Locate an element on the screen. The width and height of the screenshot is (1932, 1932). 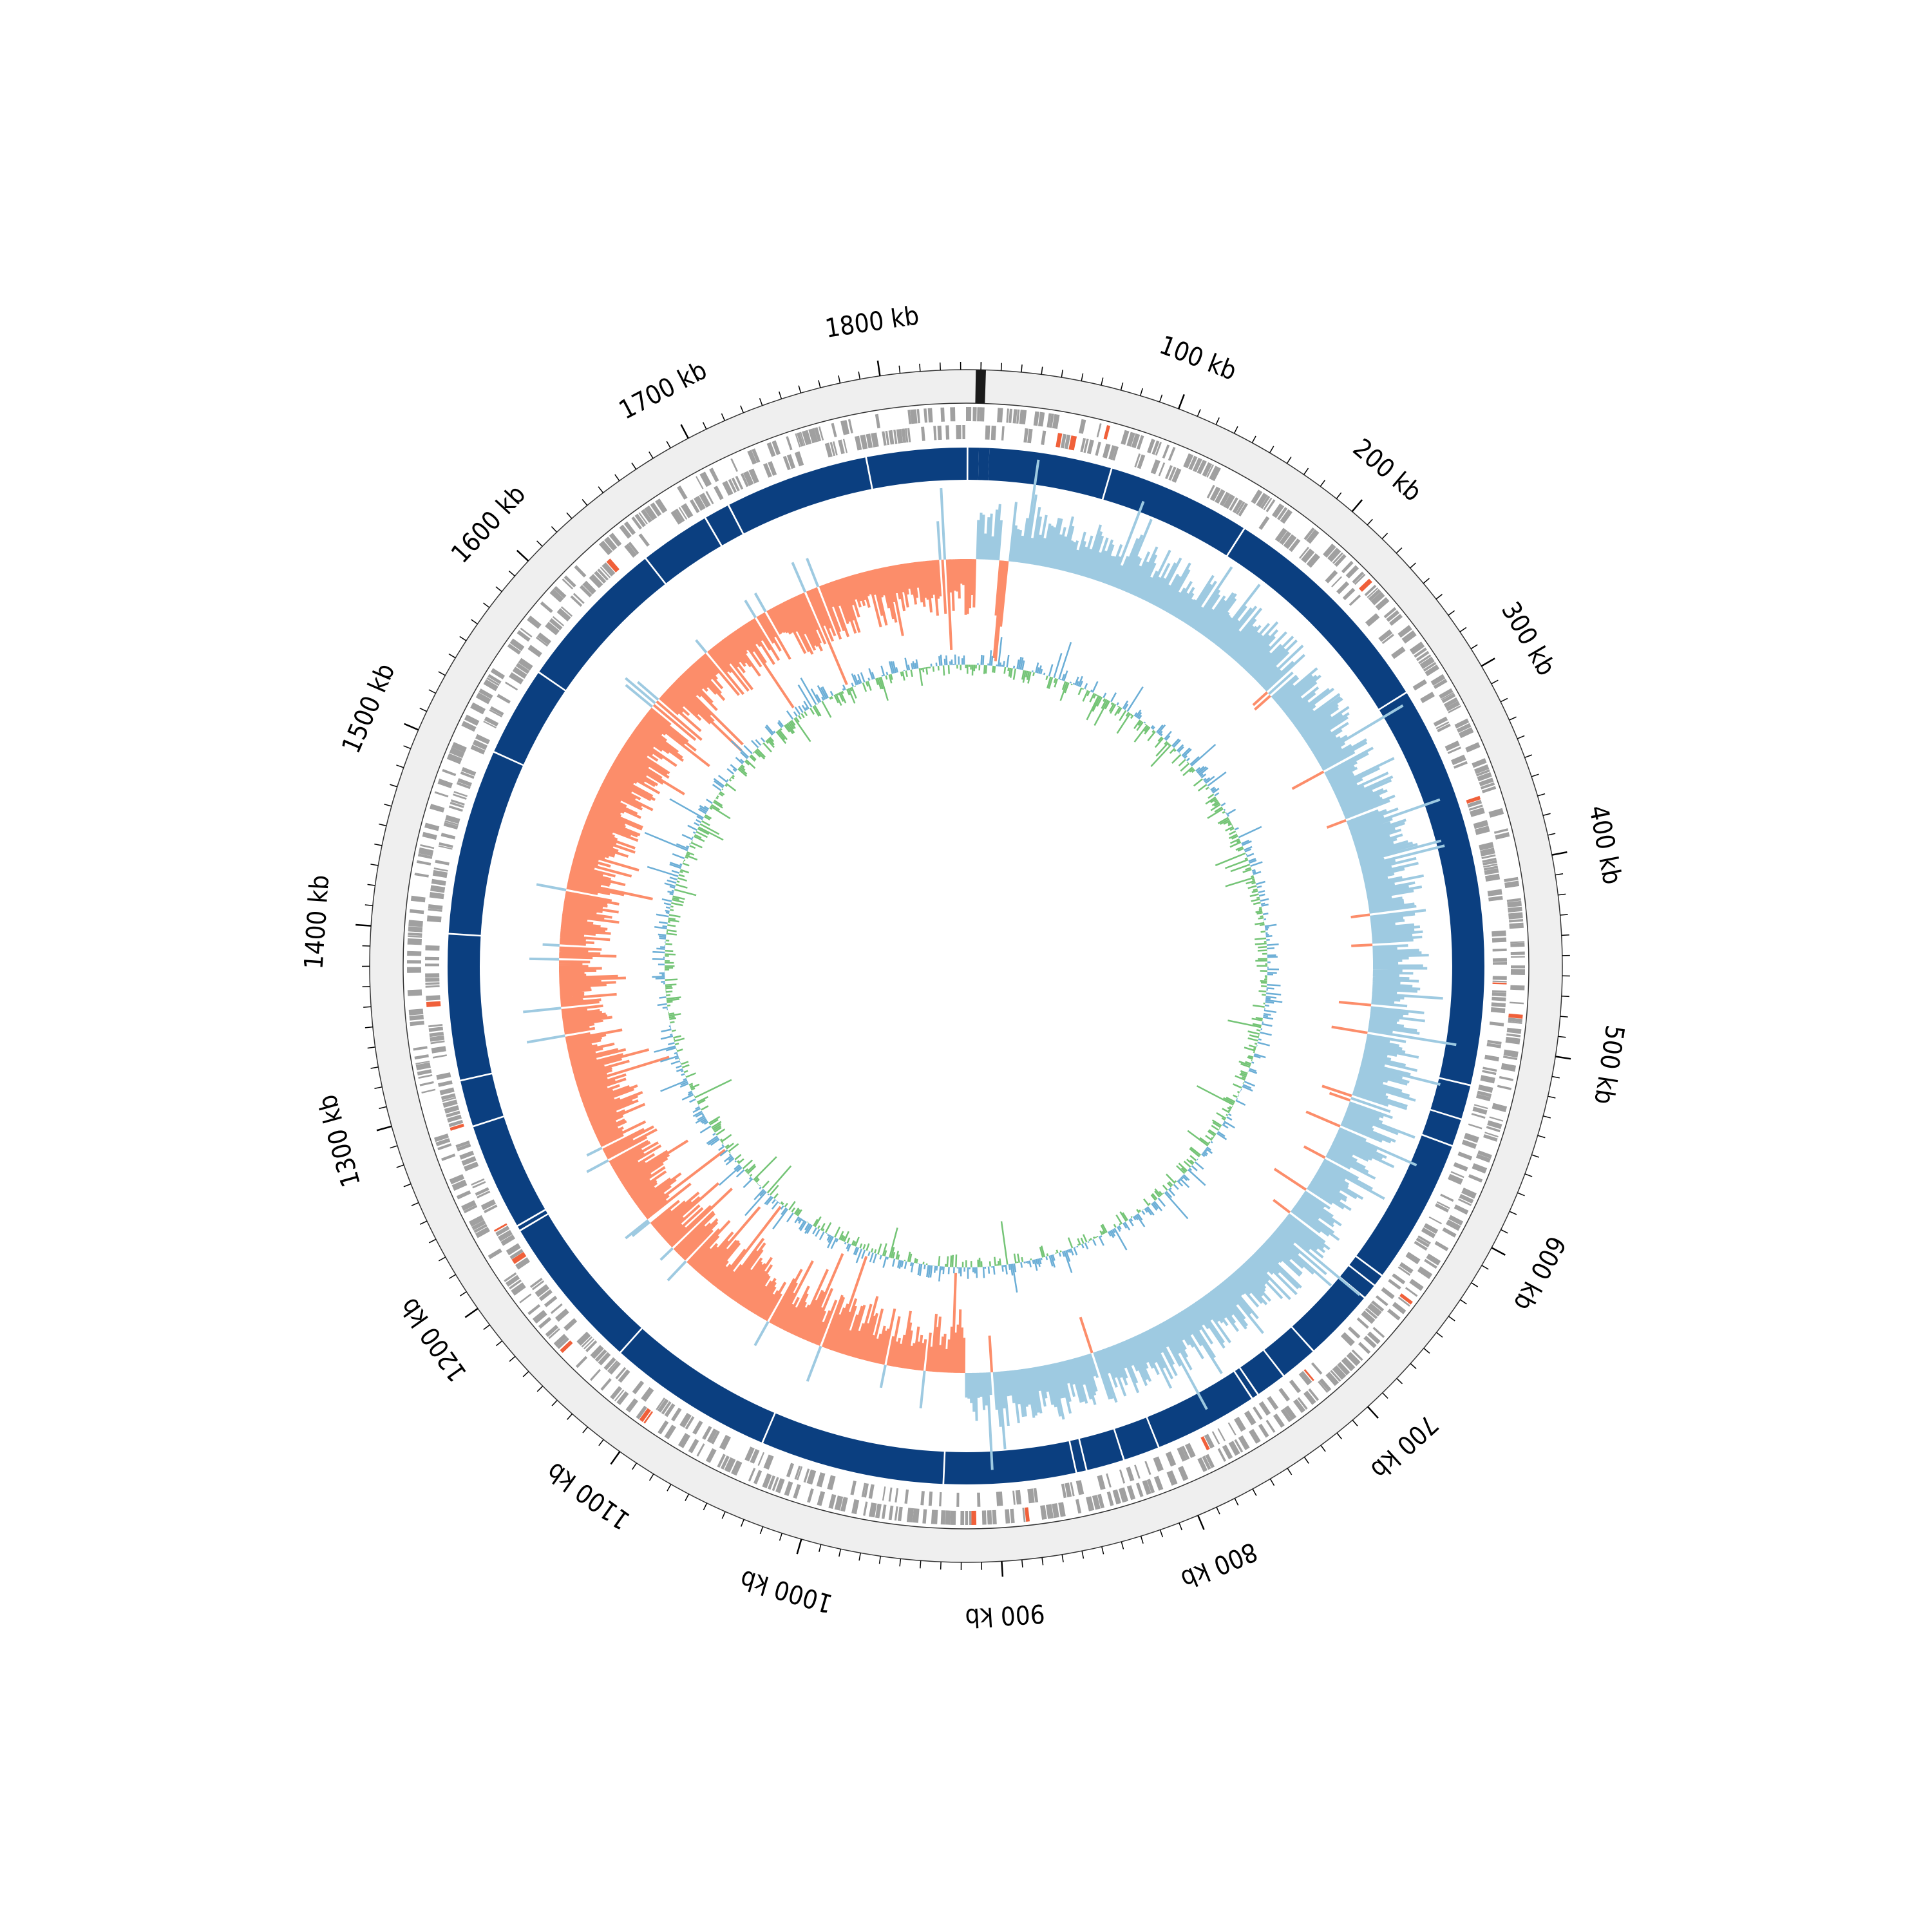
contig is located at coordinates (1101, 1449).